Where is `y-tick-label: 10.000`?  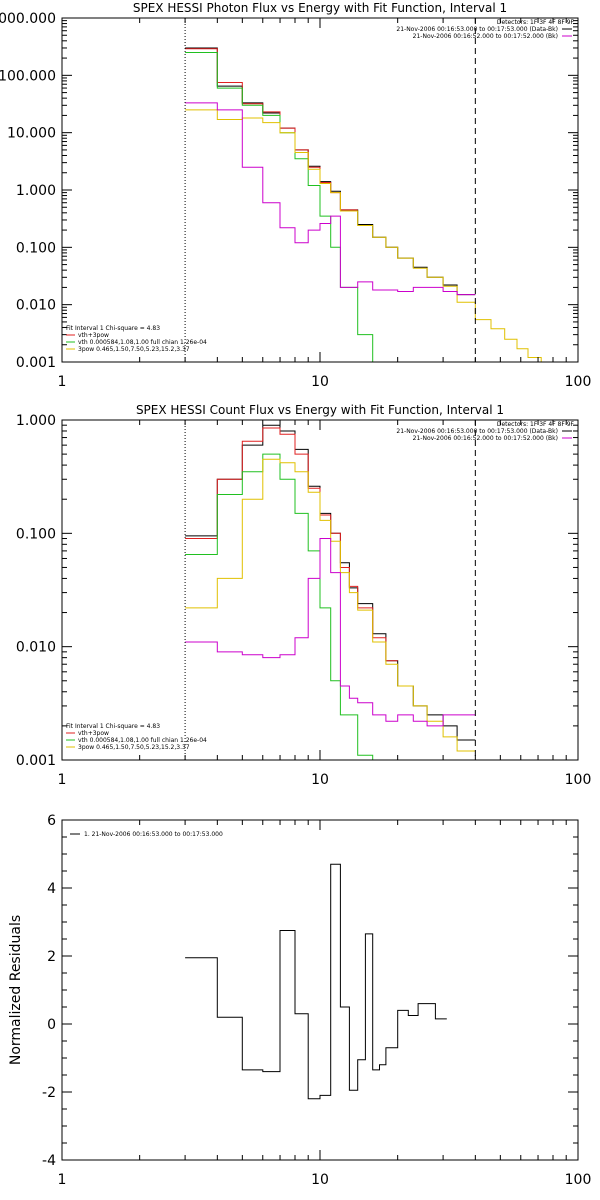 y-tick-label: 10.000 is located at coordinates (31, 134).